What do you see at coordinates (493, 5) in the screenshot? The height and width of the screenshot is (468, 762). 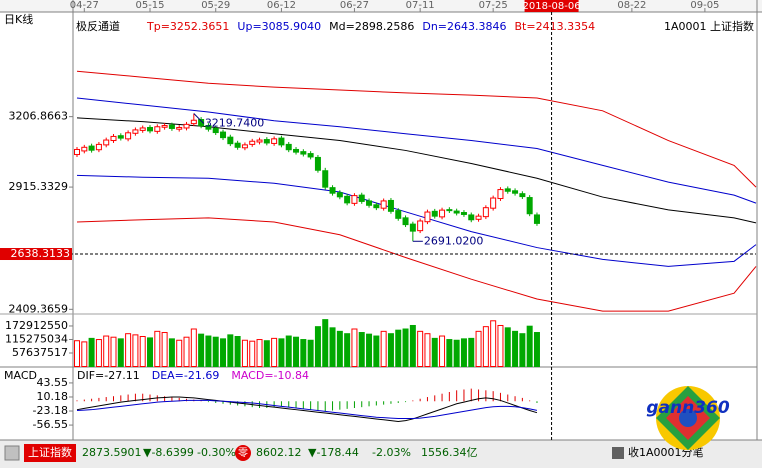 I see `x-tick-label: 07-25` at bounding box center [493, 5].